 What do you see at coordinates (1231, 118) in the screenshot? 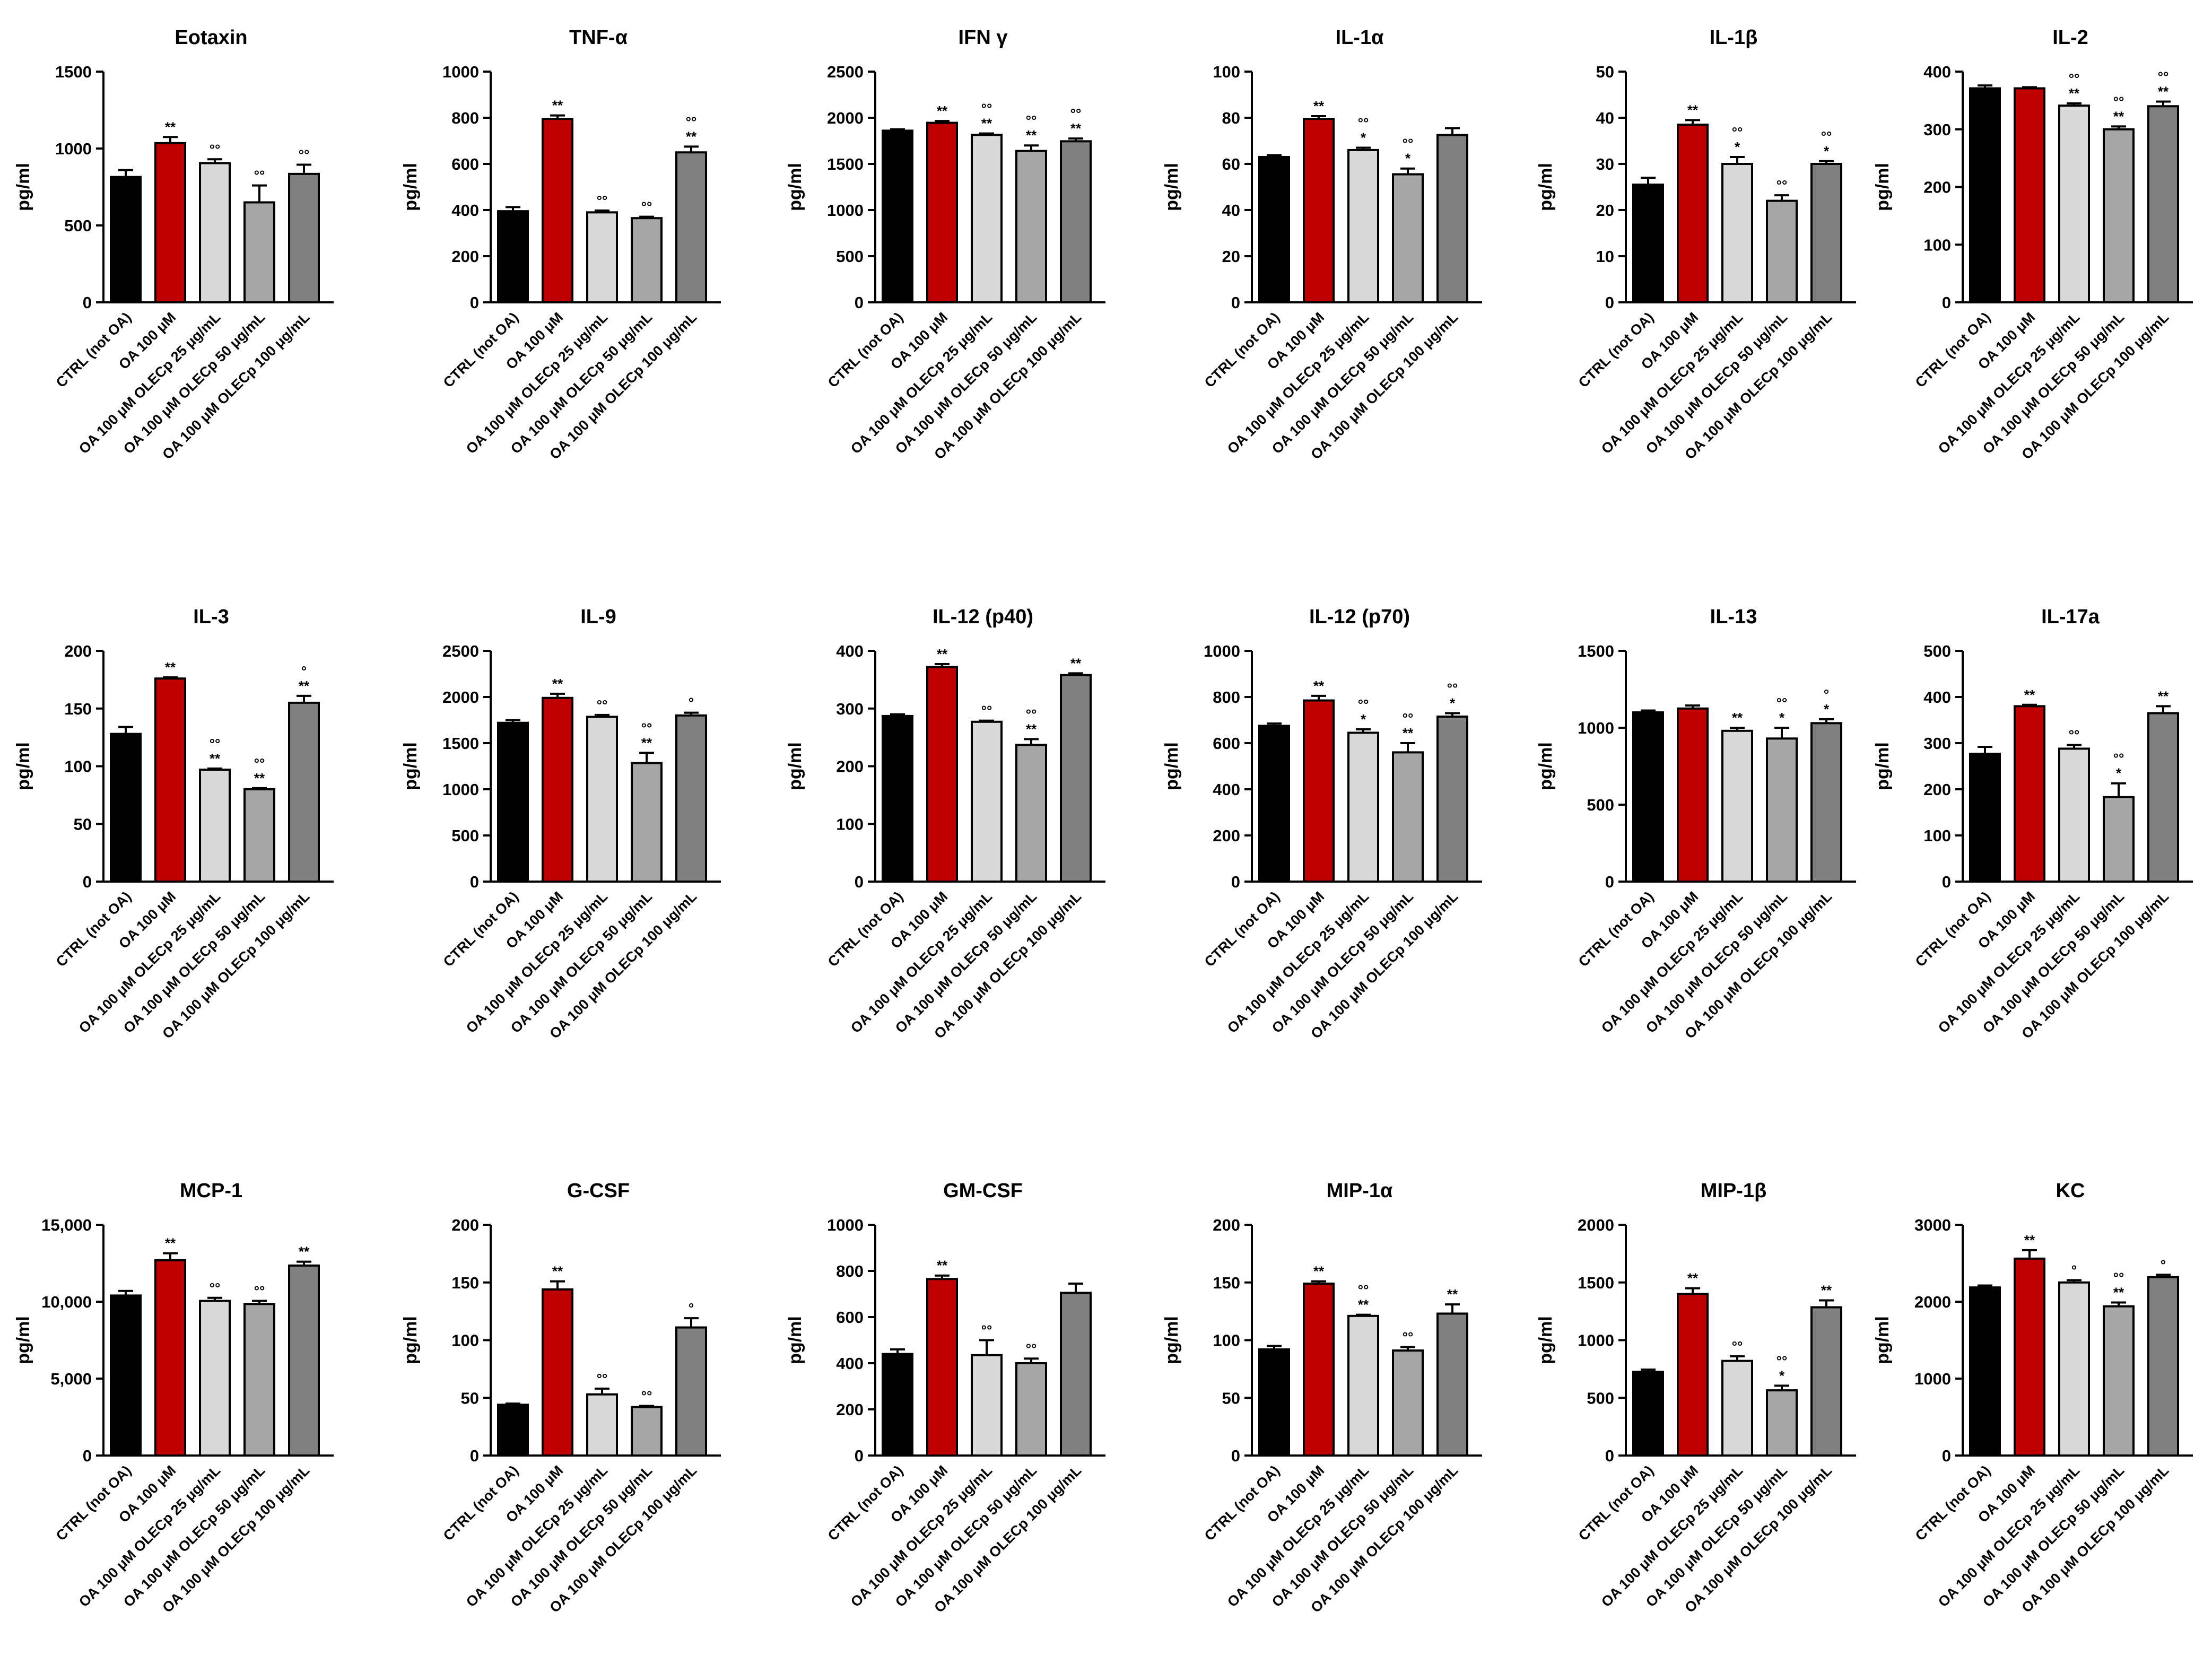
I see `y-tick-label: 80` at bounding box center [1231, 118].